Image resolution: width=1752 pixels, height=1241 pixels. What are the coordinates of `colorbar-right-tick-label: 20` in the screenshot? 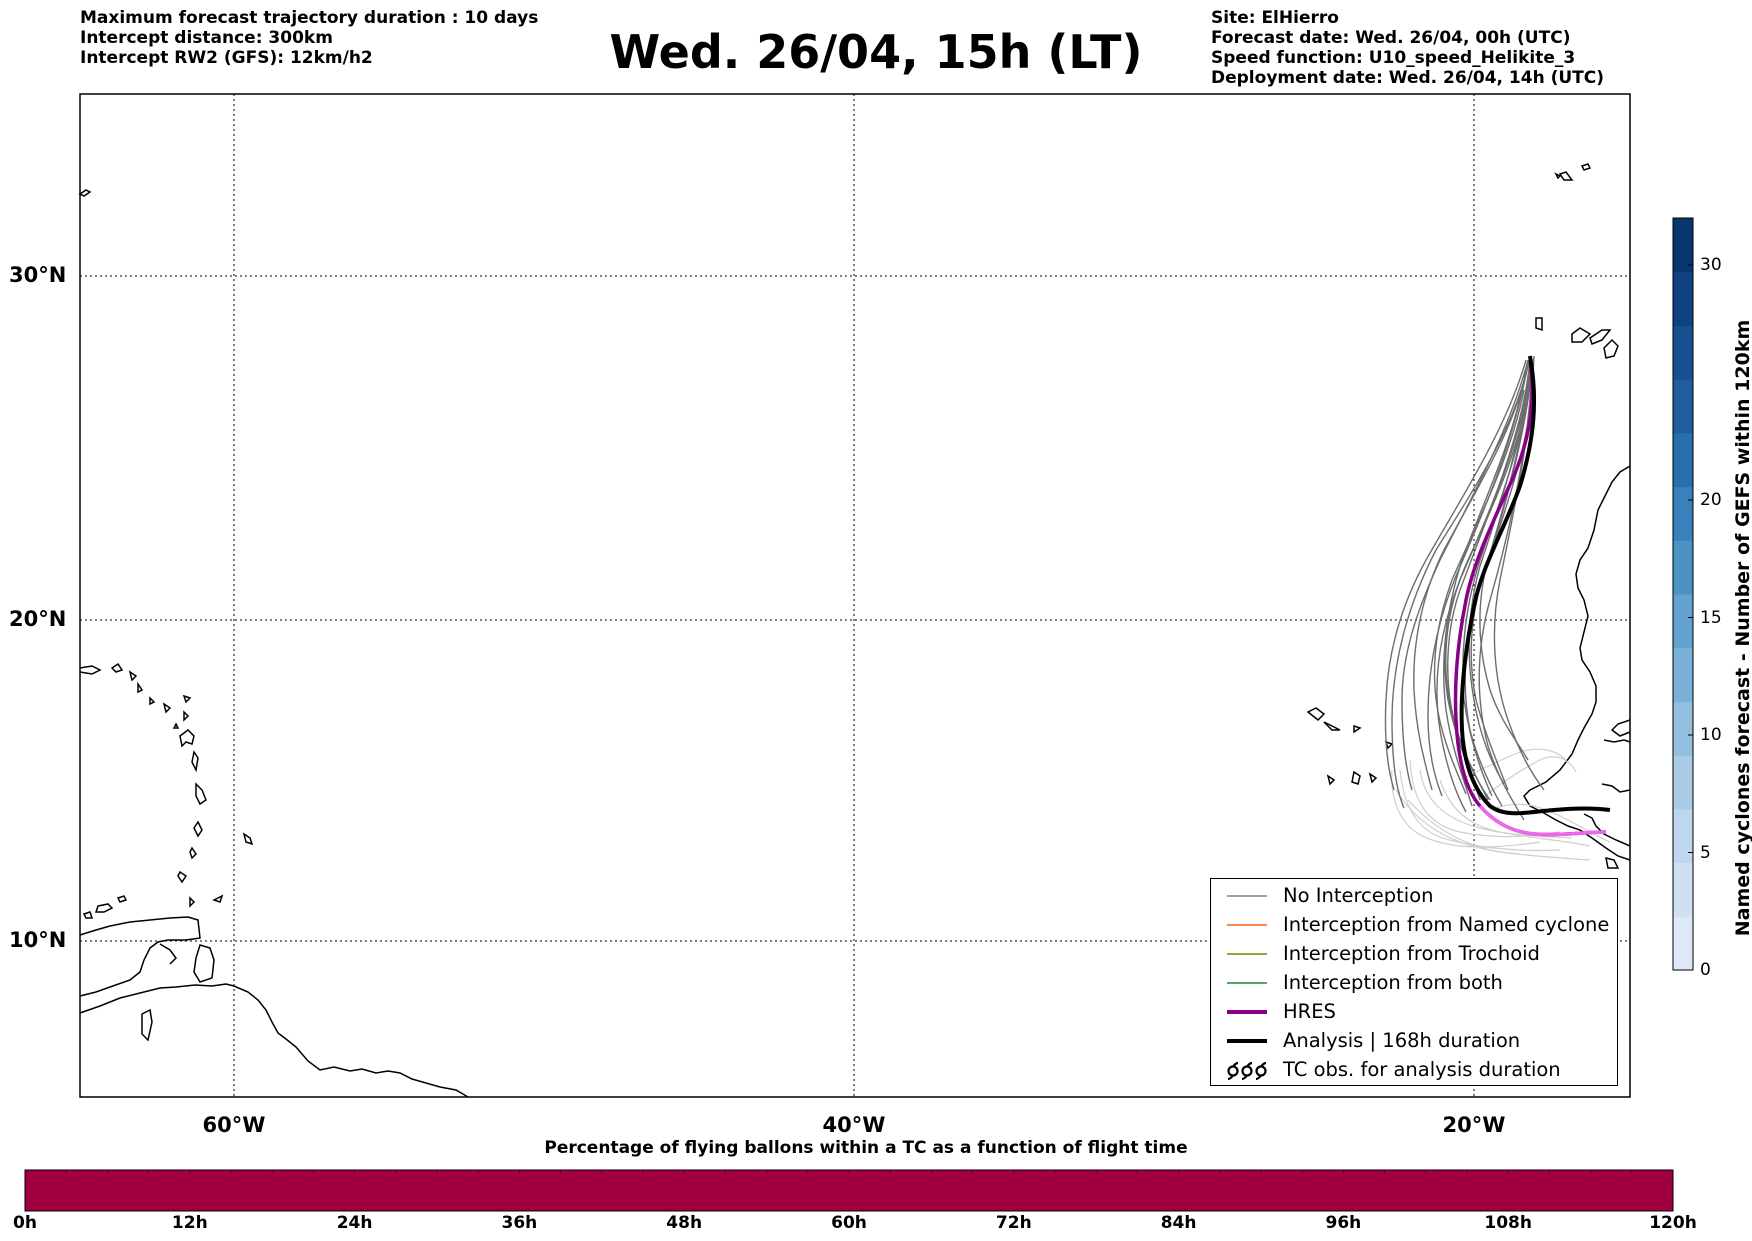 It's located at (1711, 500).